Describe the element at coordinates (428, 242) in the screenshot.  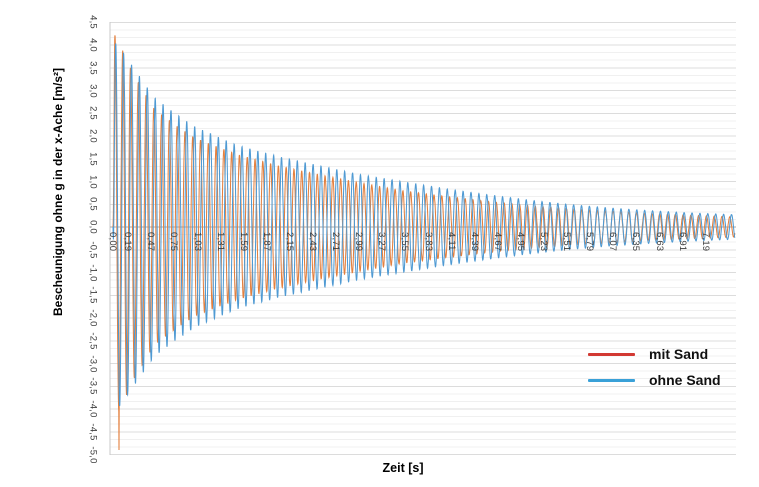
I see `x-tick-label: 3,83` at that location.